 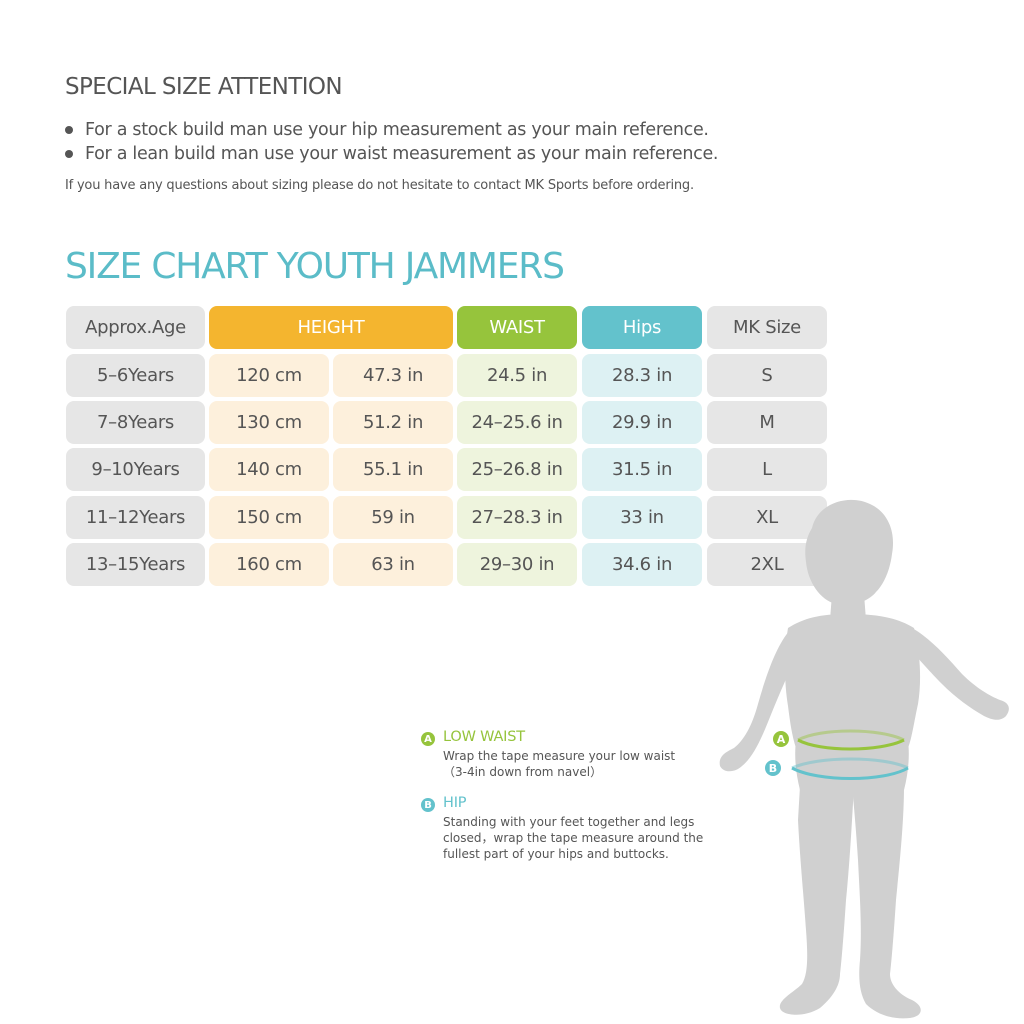 What do you see at coordinates (767, 517) in the screenshot?
I see `cell-mk-size: XL` at bounding box center [767, 517].